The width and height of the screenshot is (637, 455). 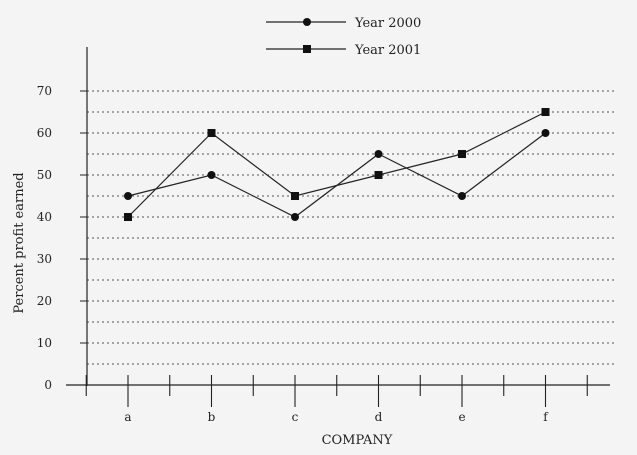 What do you see at coordinates (295, 417) in the screenshot?
I see `x-category-label: c` at bounding box center [295, 417].